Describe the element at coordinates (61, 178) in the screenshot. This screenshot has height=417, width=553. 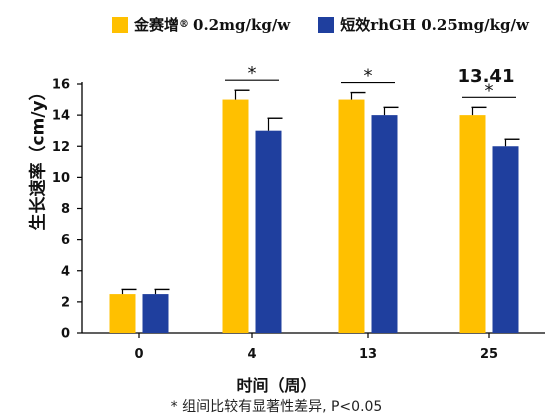
I see `y-tick-label: 10` at that location.